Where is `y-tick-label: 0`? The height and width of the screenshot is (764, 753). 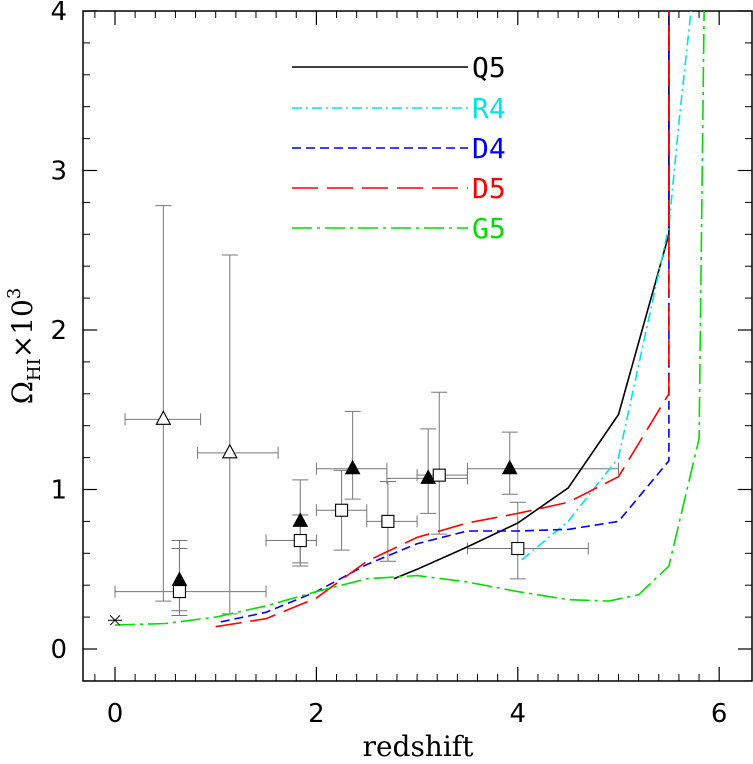 y-tick-label: 0 is located at coordinates (58, 650).